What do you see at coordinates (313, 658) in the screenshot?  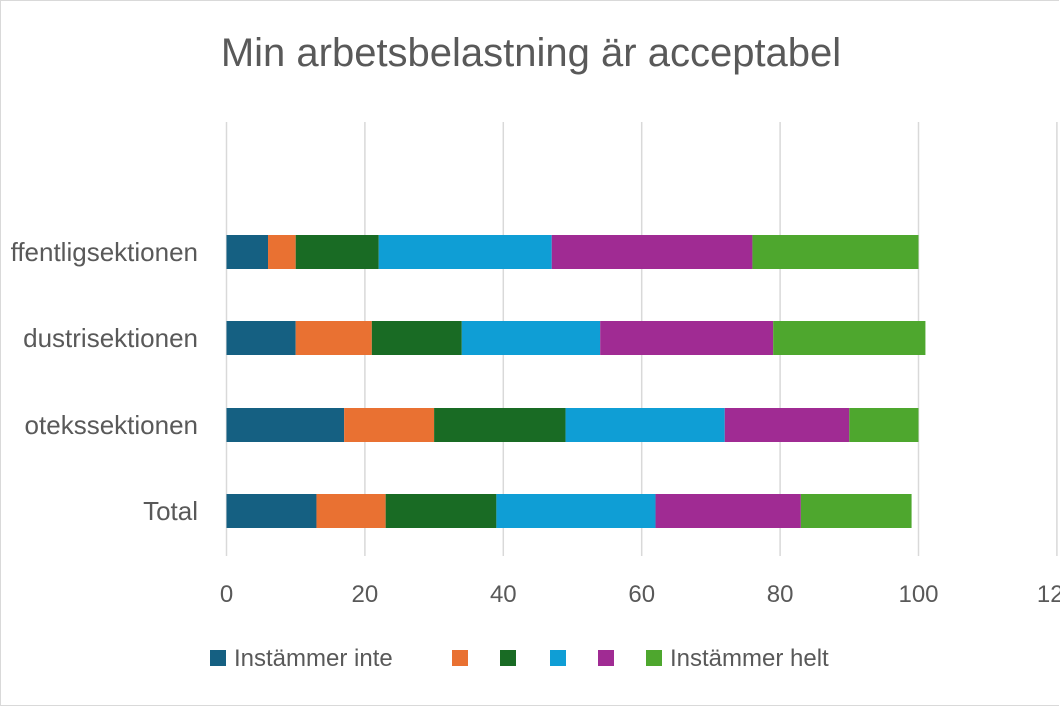 I see `legend-label: Instämmer inte` at bounding box center [313, 658].